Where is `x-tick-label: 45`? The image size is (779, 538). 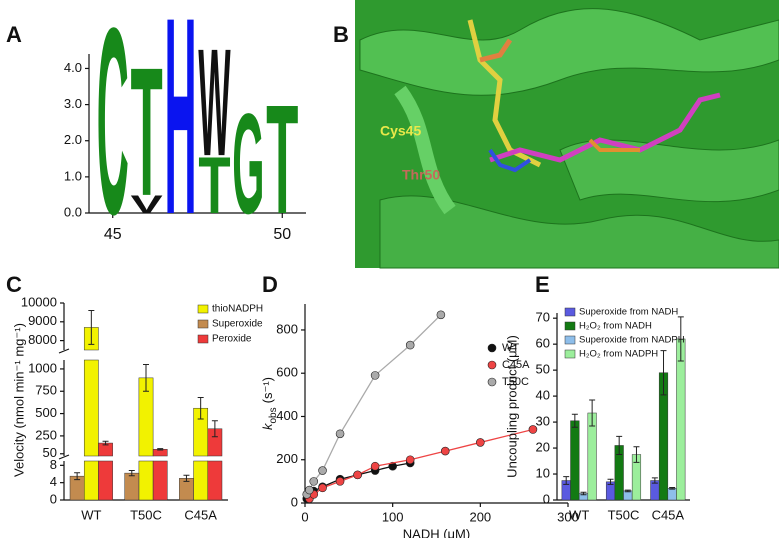 x-tick-label: 45 is located at coordinates (113, 234).